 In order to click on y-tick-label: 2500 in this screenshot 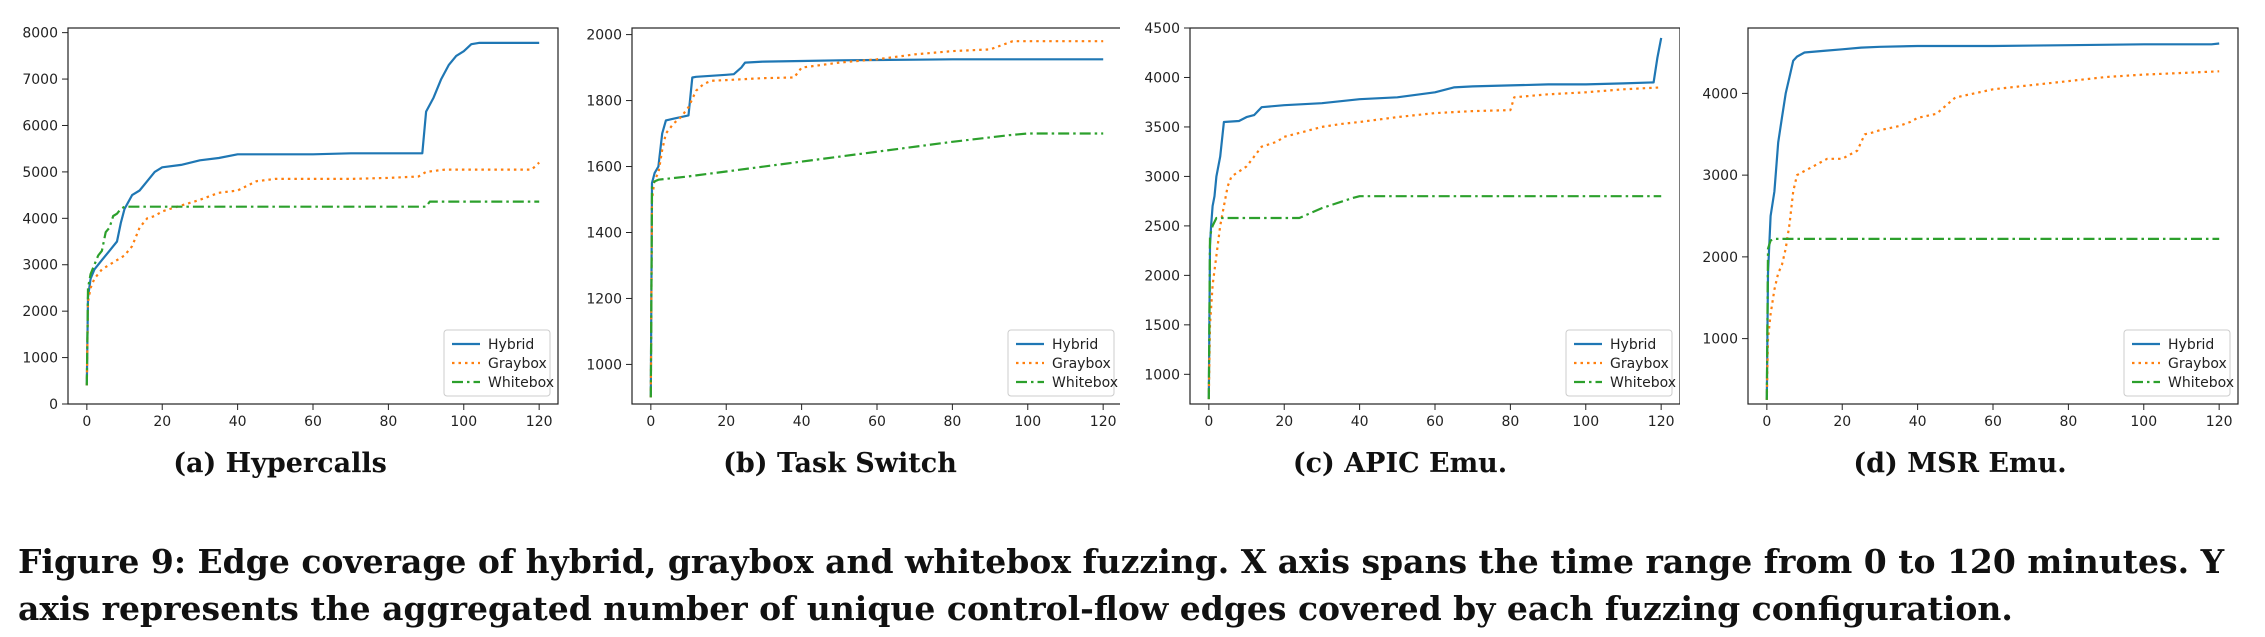, I will do `click(1162, 227)`.